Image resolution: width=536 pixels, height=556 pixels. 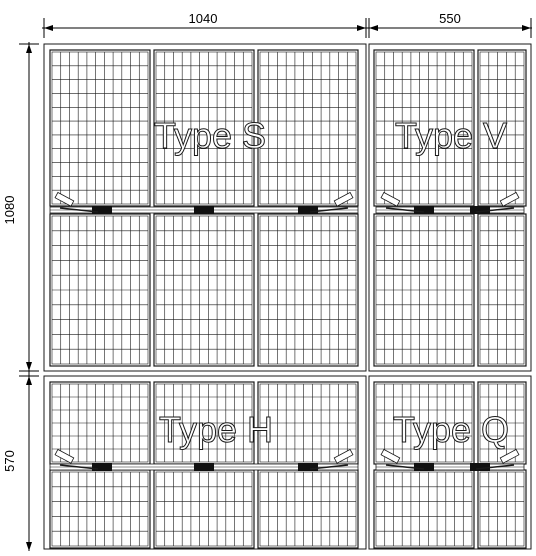 I want to click on dimension-width-large: 1040, so click(x=203, y=18).